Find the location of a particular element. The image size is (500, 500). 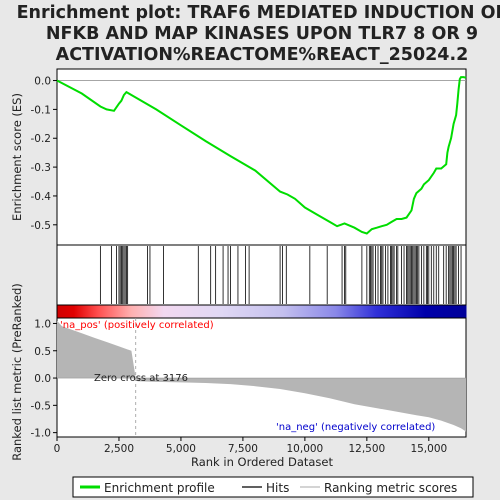

chart-title-line-3: ACTIVATION%REACTOME%REACT_25024.2 is located at coordinates (262, 55).